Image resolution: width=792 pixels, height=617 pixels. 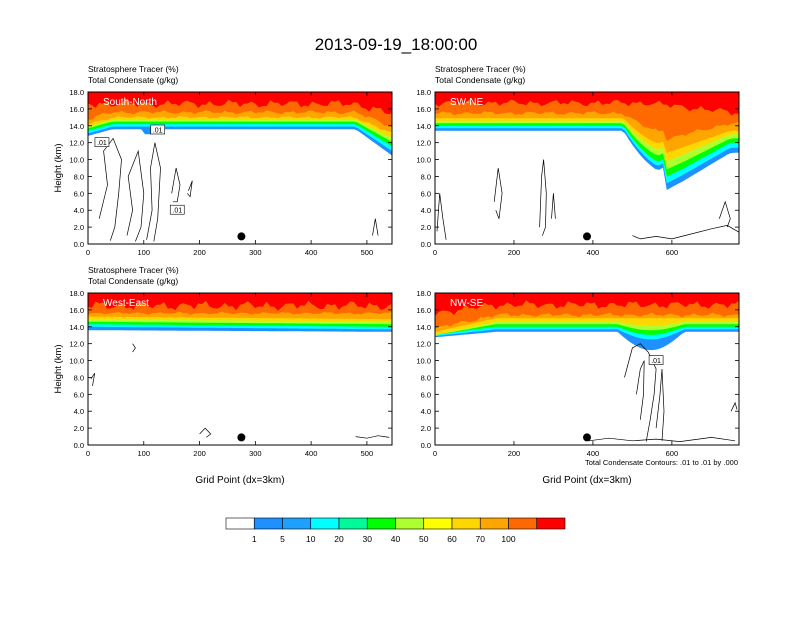 I want to click on plot-area: .01 .01 .01, so click(x=240, y=168).